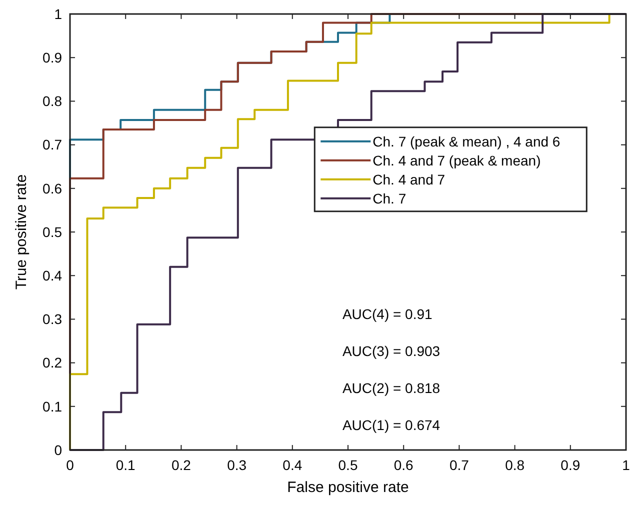 The image size is (636, 508). Describe the element at coordinates (70, 465) in the screenshot. I see `x-tick-label: 0` at that location.